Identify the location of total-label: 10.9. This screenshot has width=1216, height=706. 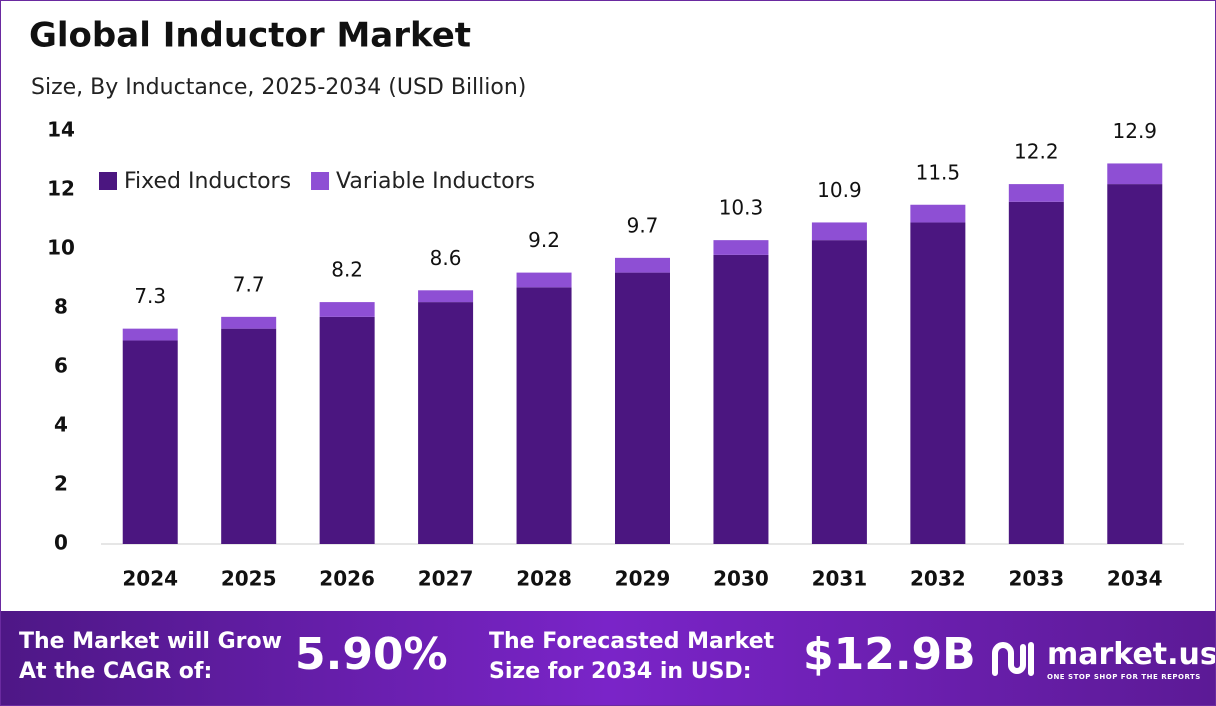
(839, 190).